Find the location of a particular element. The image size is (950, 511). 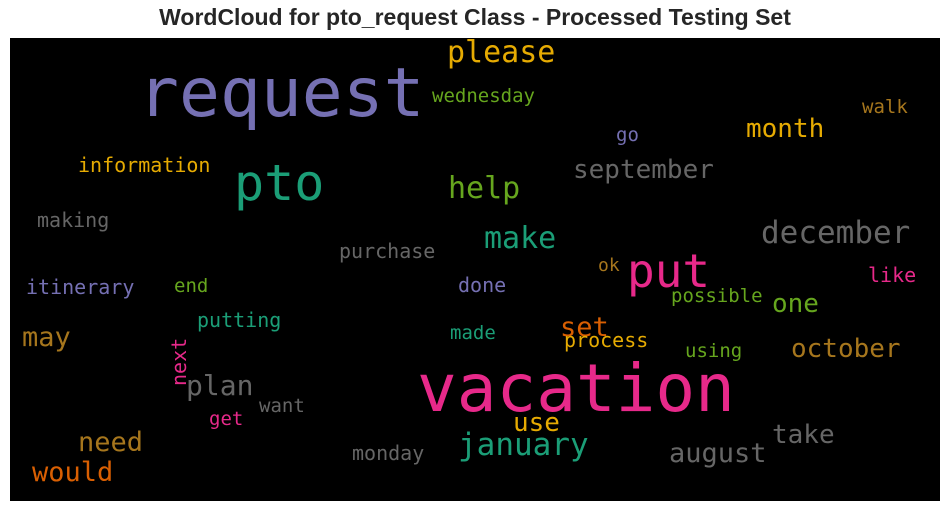

word-may: may is located at coordinates (46, 337).